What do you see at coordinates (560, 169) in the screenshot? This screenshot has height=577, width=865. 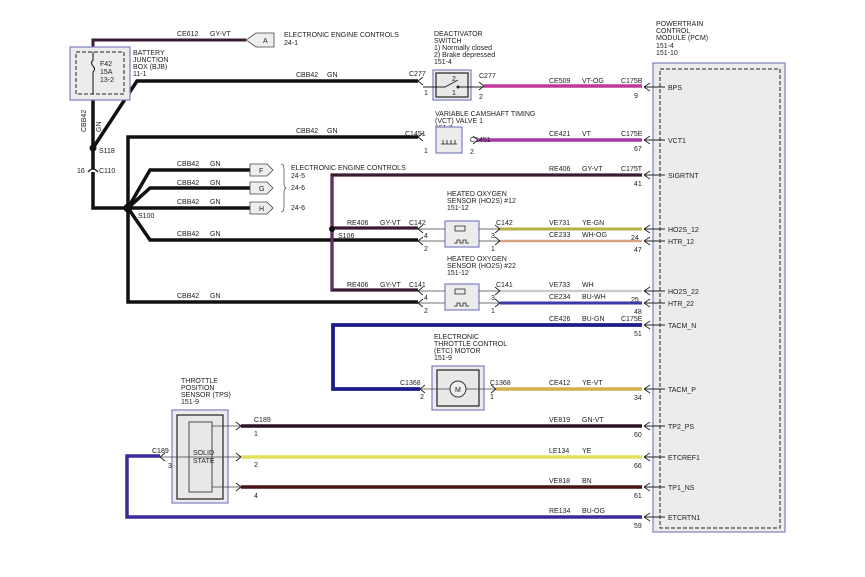 I see `wire-circuit: RE406` at bounding box center [560, 169].